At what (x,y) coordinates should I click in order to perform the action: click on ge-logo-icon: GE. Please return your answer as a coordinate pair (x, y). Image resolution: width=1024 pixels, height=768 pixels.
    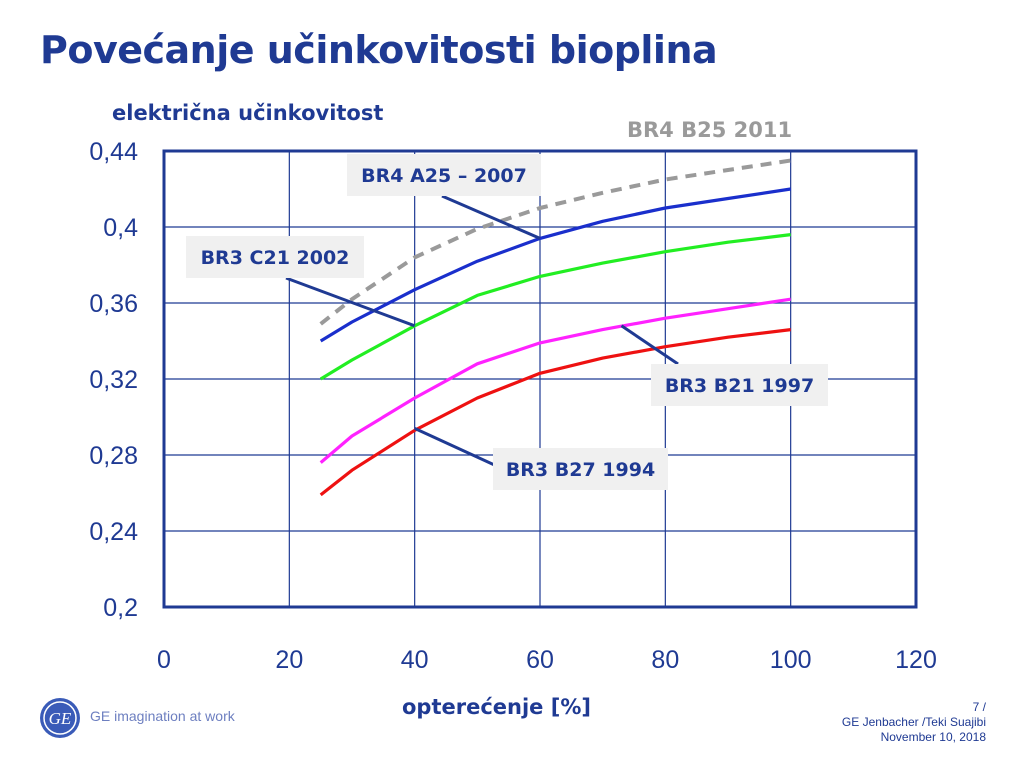
    Looking at the image, I should click on (60, 718).